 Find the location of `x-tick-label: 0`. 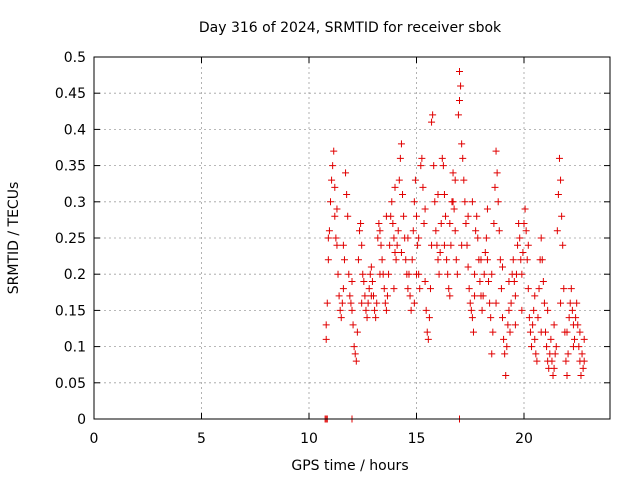

x-tick-label: 0 is located at coordinates (94, 439).